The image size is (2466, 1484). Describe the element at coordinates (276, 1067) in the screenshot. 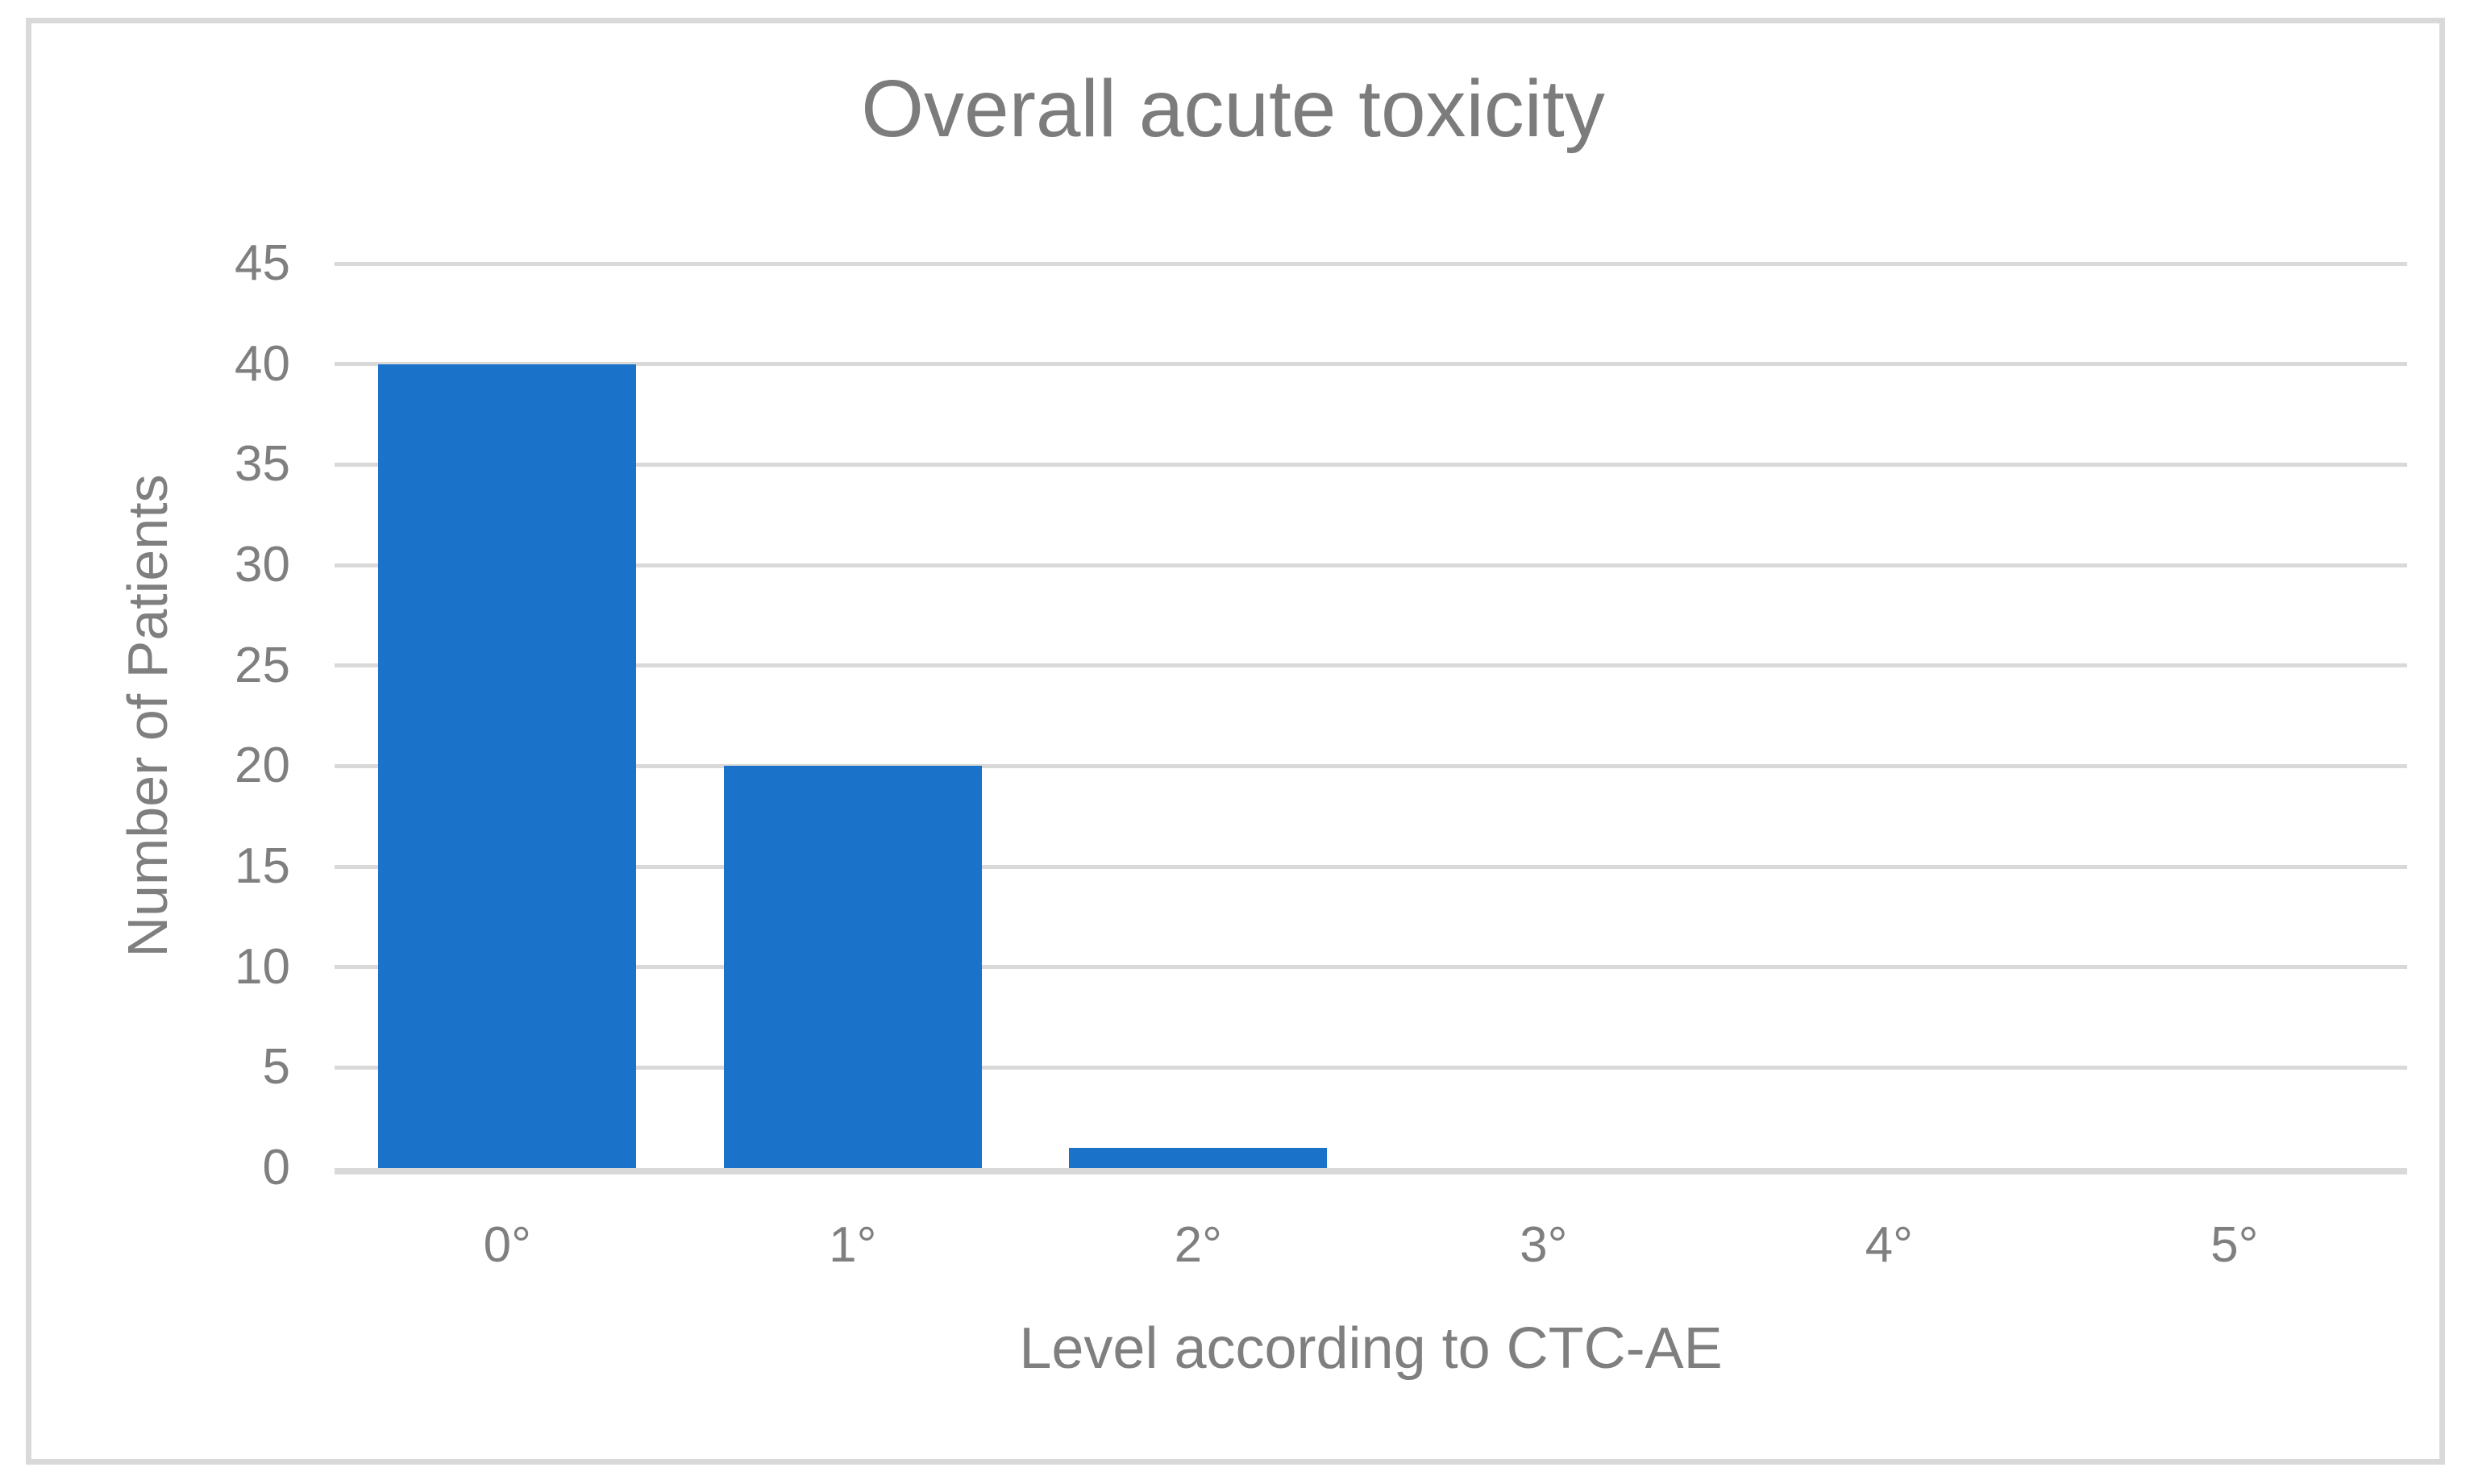

I see `y-tick-label: 5` at that location.